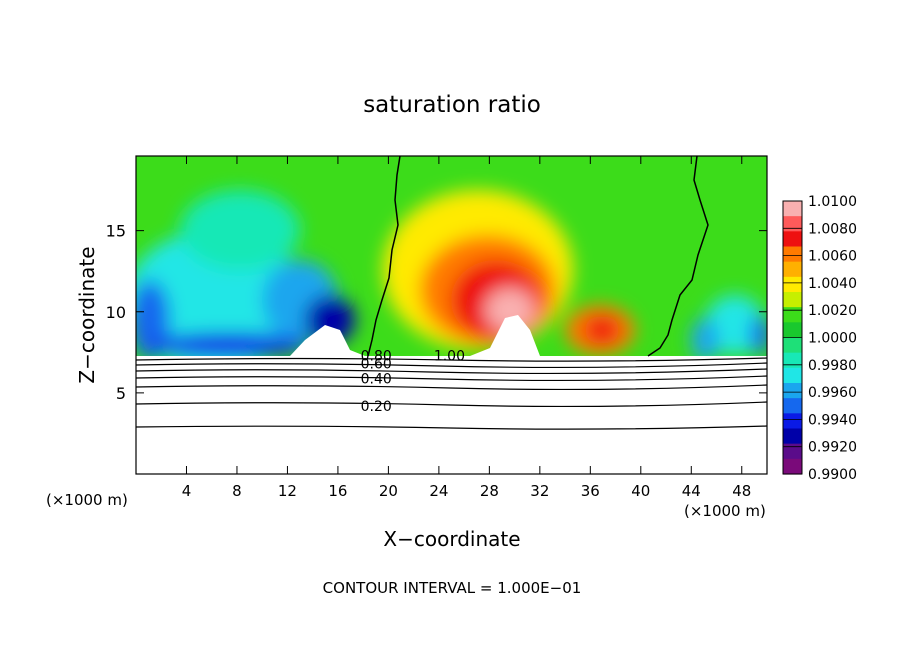 This screenshot has width=904, height=654. I want to click on colorbar-label: 0.9980, so click(832, 366).